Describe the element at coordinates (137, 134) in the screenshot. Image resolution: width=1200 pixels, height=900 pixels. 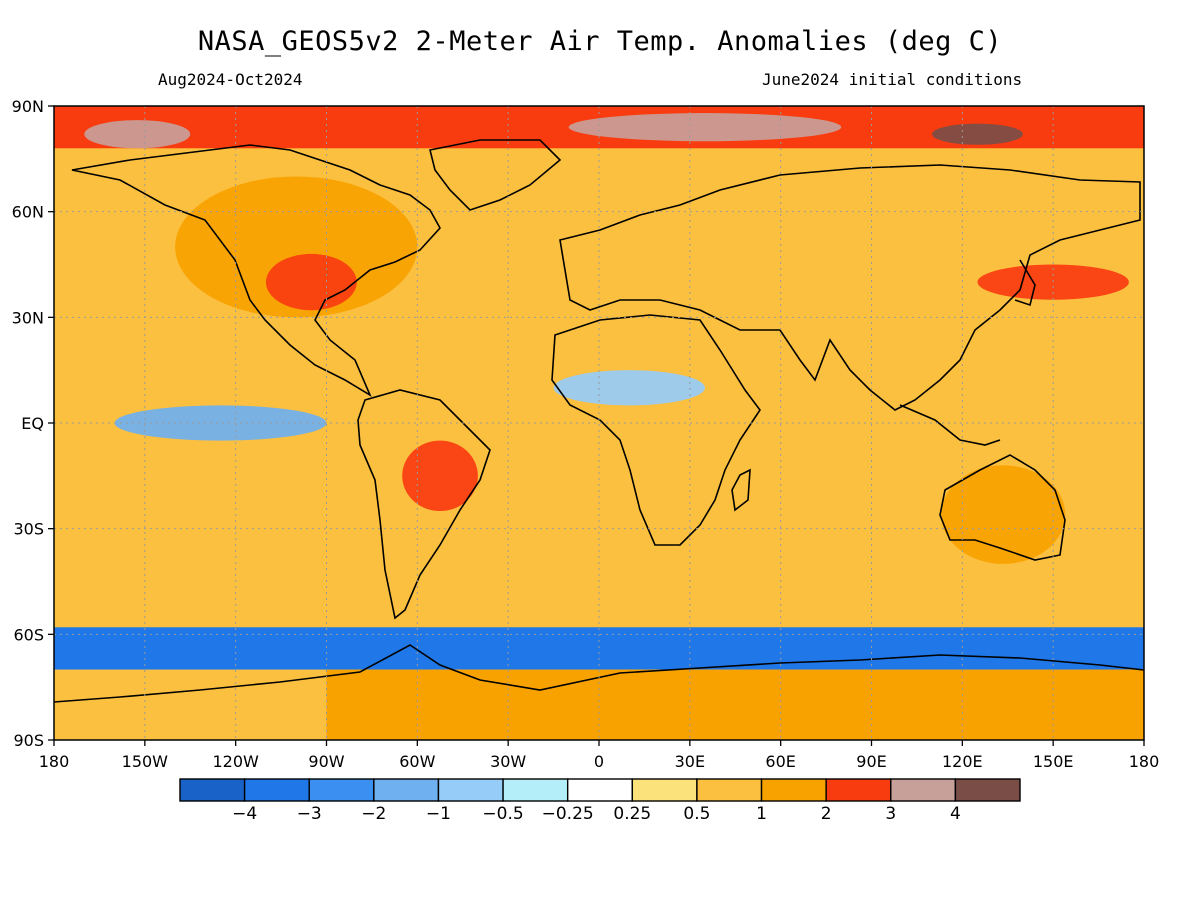
I see `region-arctic-warm-north-america` at that location.